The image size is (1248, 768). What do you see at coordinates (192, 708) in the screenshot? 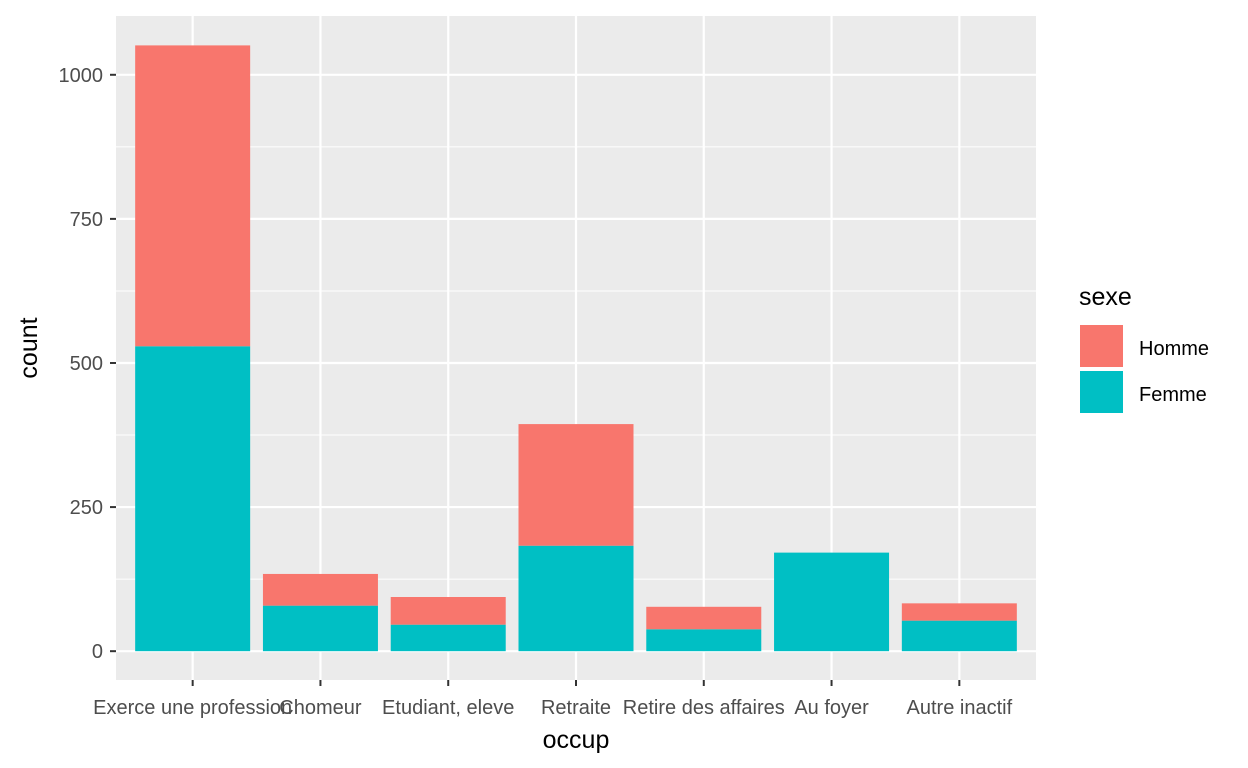
I see `x-tick-label: Exerce une profession` at bounding box center [192, 708].